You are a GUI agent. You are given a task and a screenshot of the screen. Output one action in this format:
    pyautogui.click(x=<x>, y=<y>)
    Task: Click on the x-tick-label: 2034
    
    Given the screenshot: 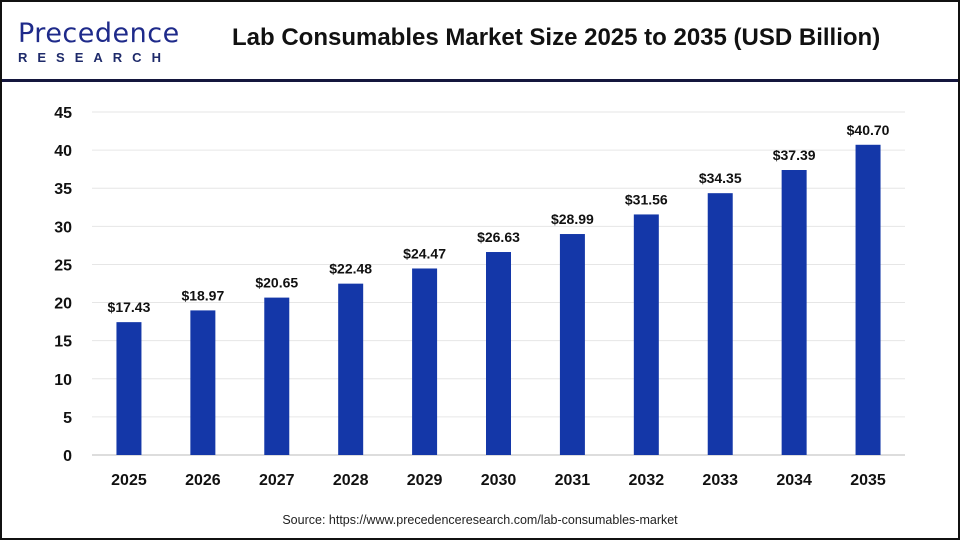 What is the action you would take?
    pyautogui.click(x=794, y=480)
    